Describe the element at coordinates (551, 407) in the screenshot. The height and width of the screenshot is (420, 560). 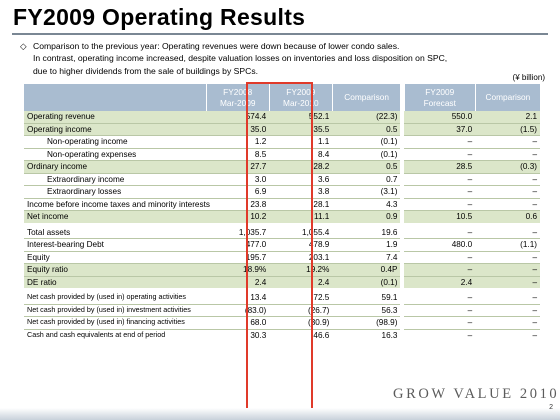
I see `page-number: 2` at that location.